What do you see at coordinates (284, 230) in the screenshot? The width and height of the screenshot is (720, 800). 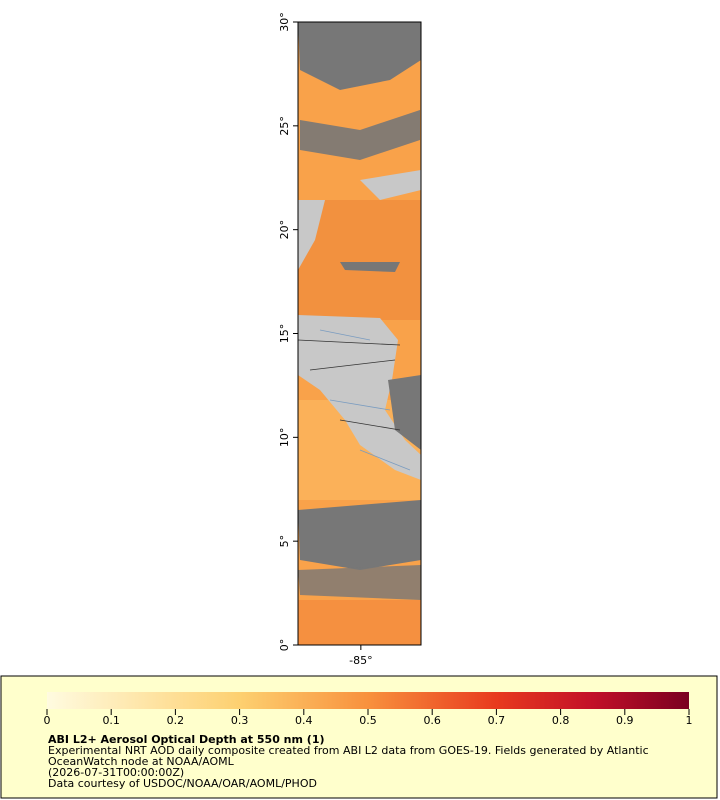 I see `y-tick-label: 20°` at bounding box center [284, 230].